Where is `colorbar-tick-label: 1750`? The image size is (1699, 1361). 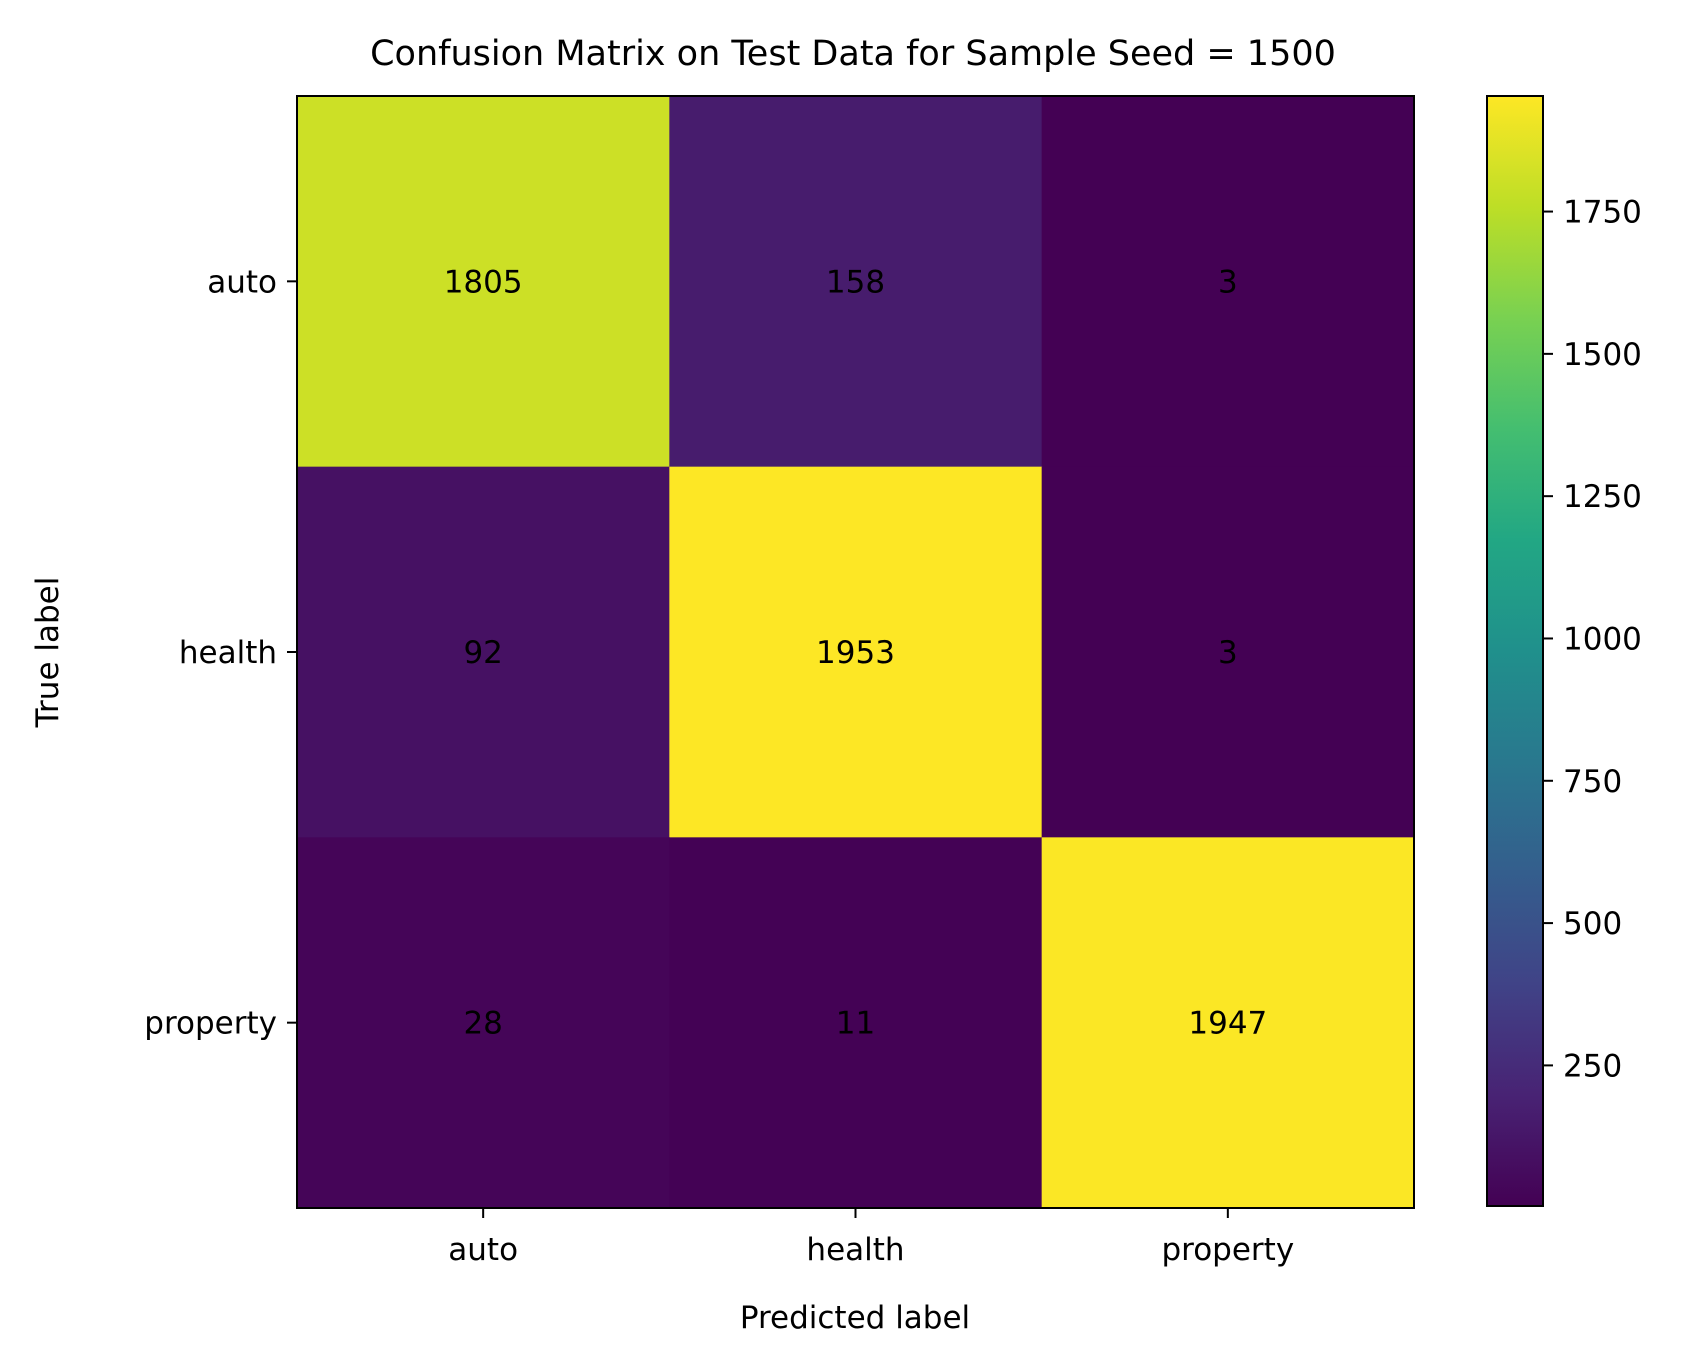 colorbar-tick-label: 1750 is located at coordinates (1602, 213).